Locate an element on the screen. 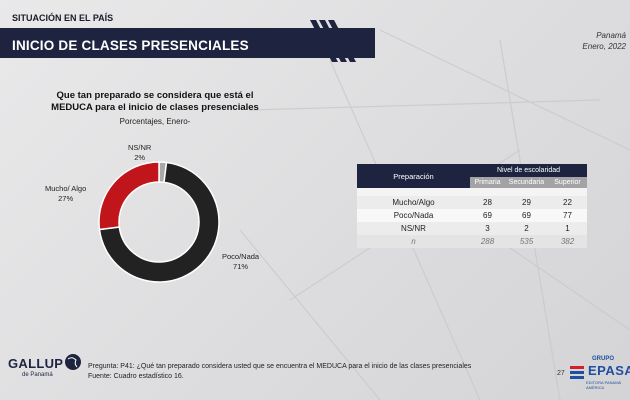  table-spacer is located at coordinates (472, 192).